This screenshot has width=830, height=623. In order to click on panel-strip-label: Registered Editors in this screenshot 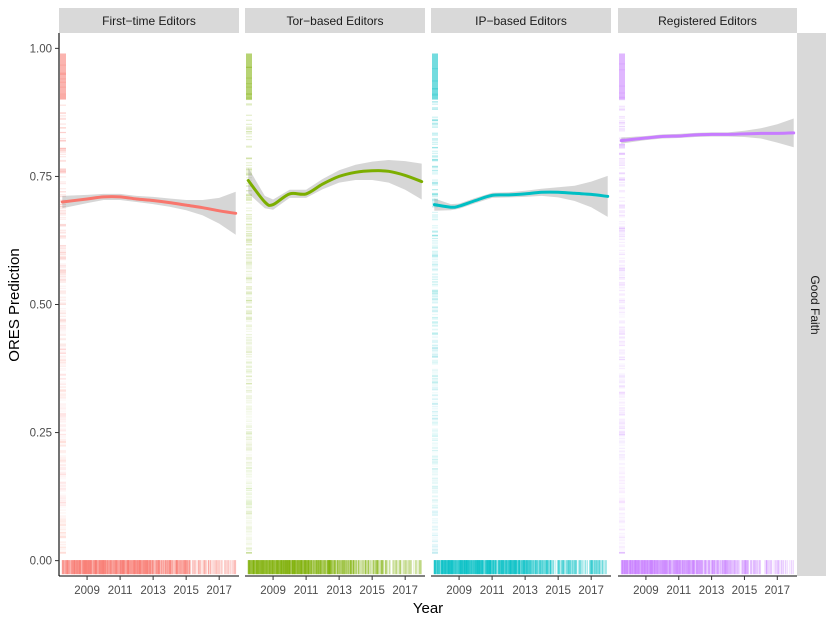, I will do `click(707, 21)`.